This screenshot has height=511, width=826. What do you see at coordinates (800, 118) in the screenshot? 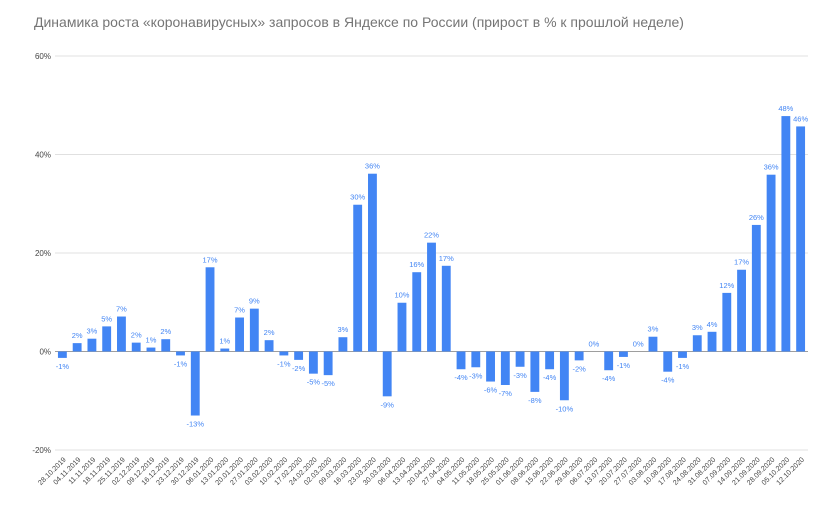
I see `data-label: 46%` at bounding box center [800, 118].